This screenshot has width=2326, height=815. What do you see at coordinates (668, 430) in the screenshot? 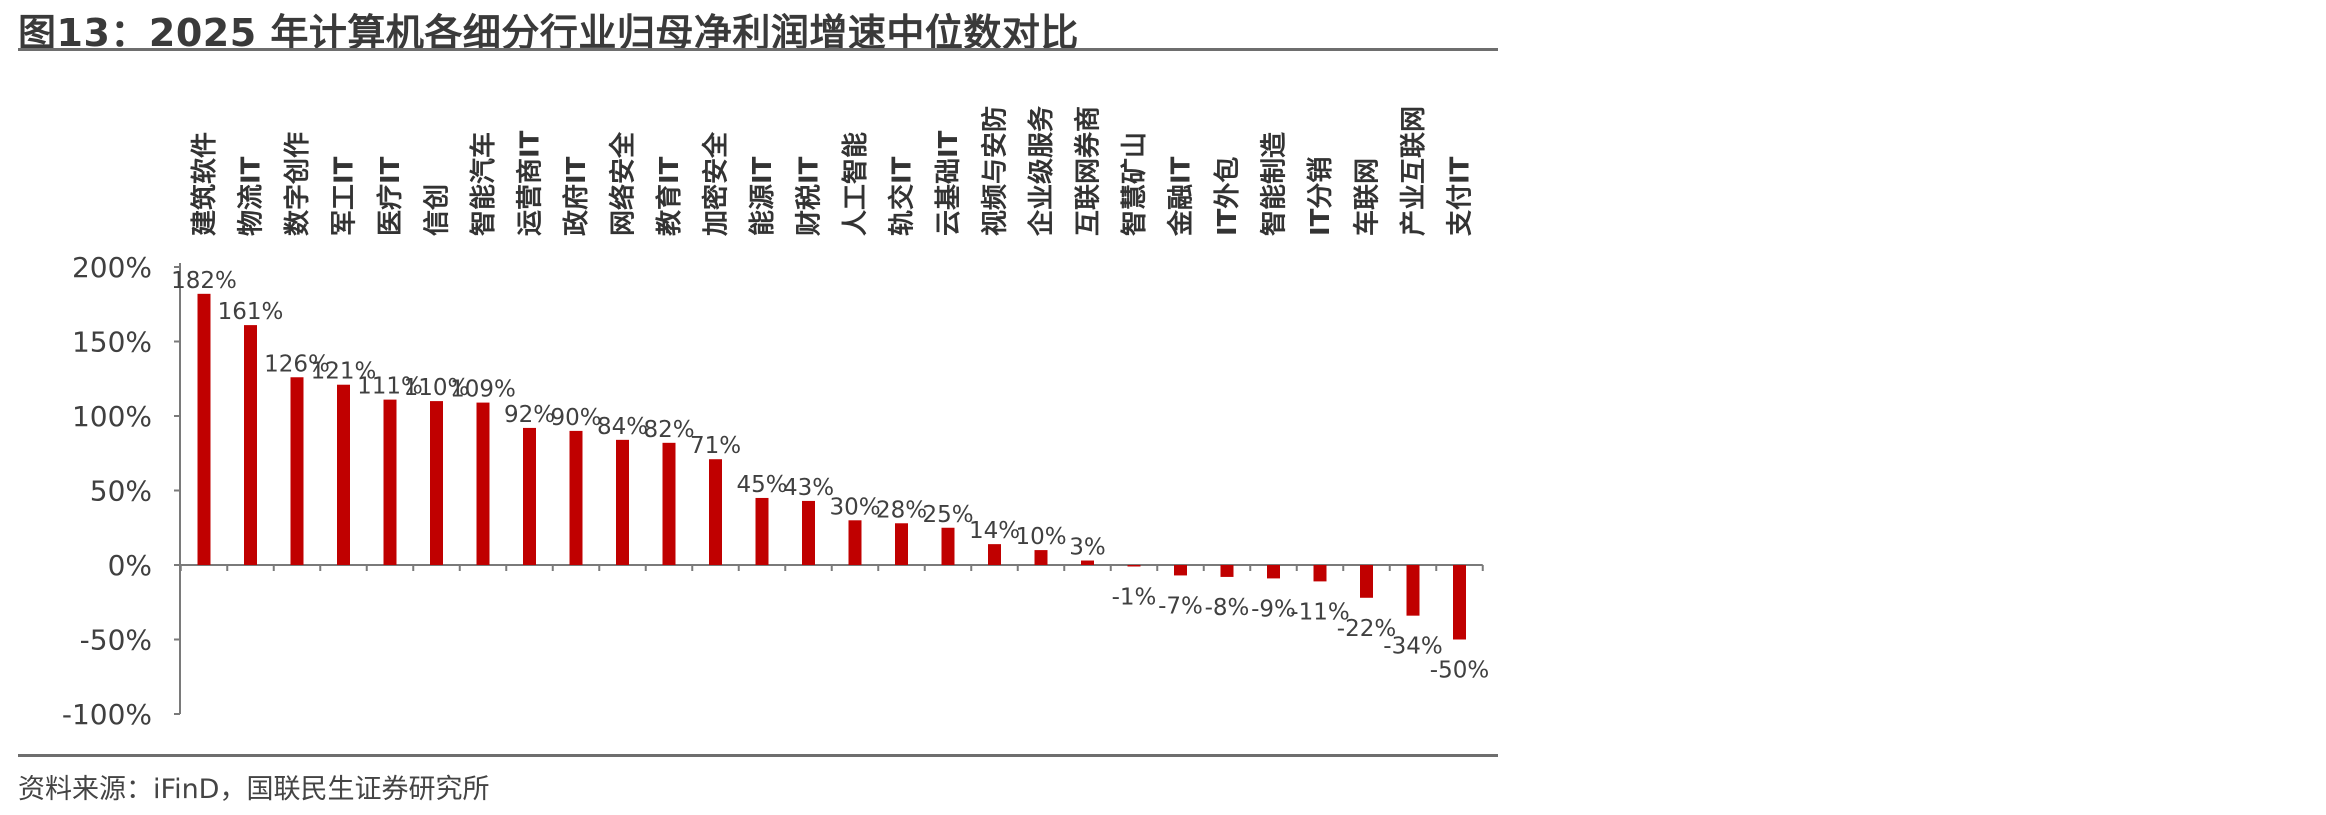
I see `data-label: 82%` at bounding box center [668, 430].